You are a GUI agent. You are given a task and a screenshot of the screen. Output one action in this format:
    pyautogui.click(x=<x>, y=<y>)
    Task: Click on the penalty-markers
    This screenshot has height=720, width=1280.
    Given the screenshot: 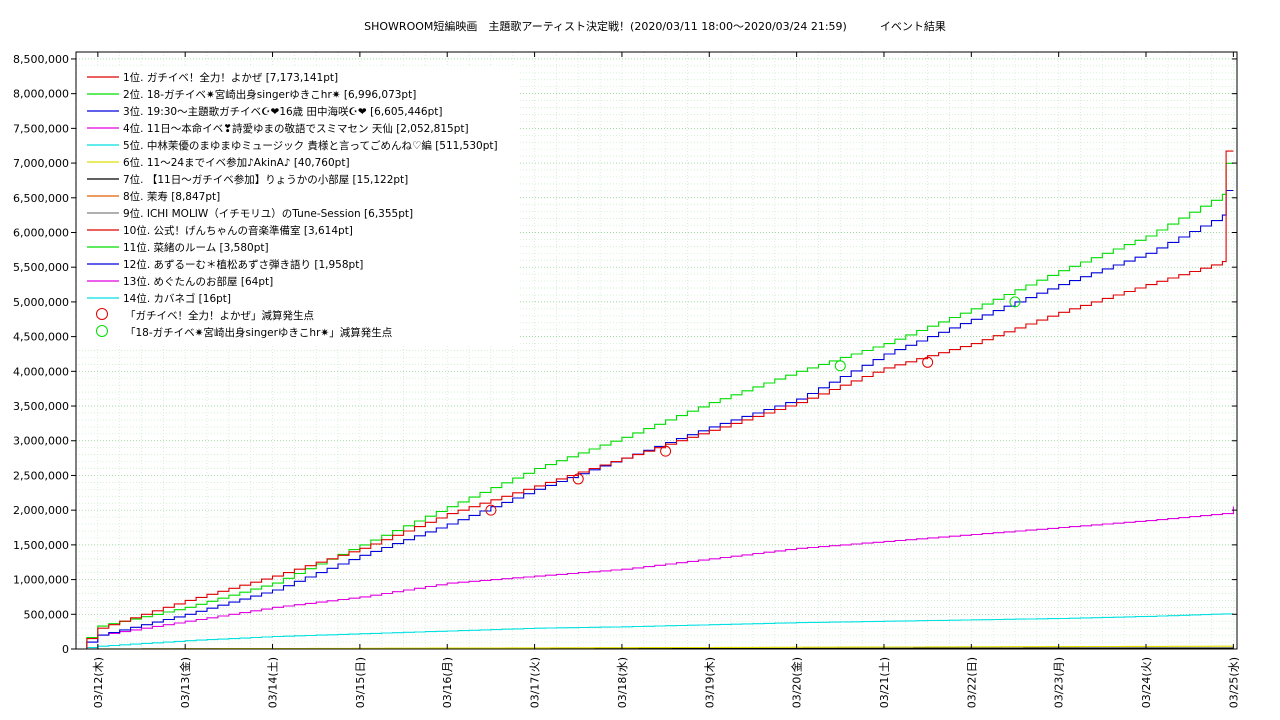 What is the action you would take?
    pyautogui.click(x=753, y=406)
    